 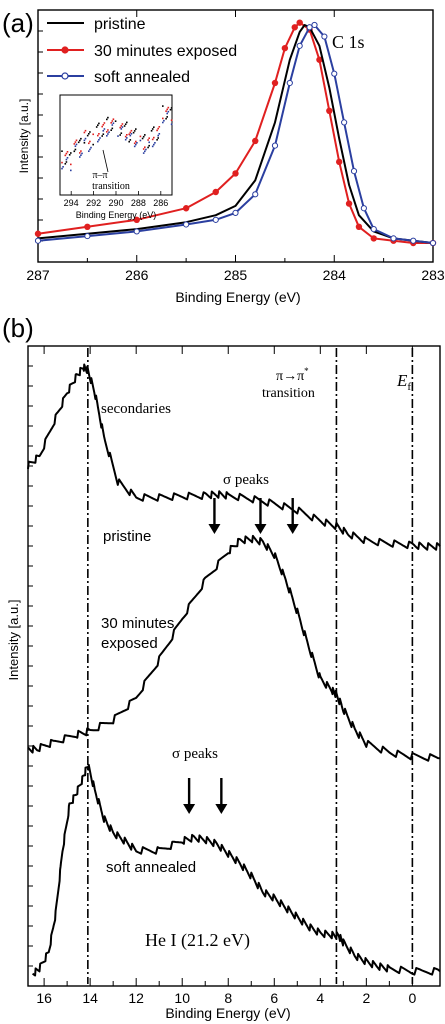 I want to click on label-exposed: 30 minutes exposed, so click(x=140, y=633).